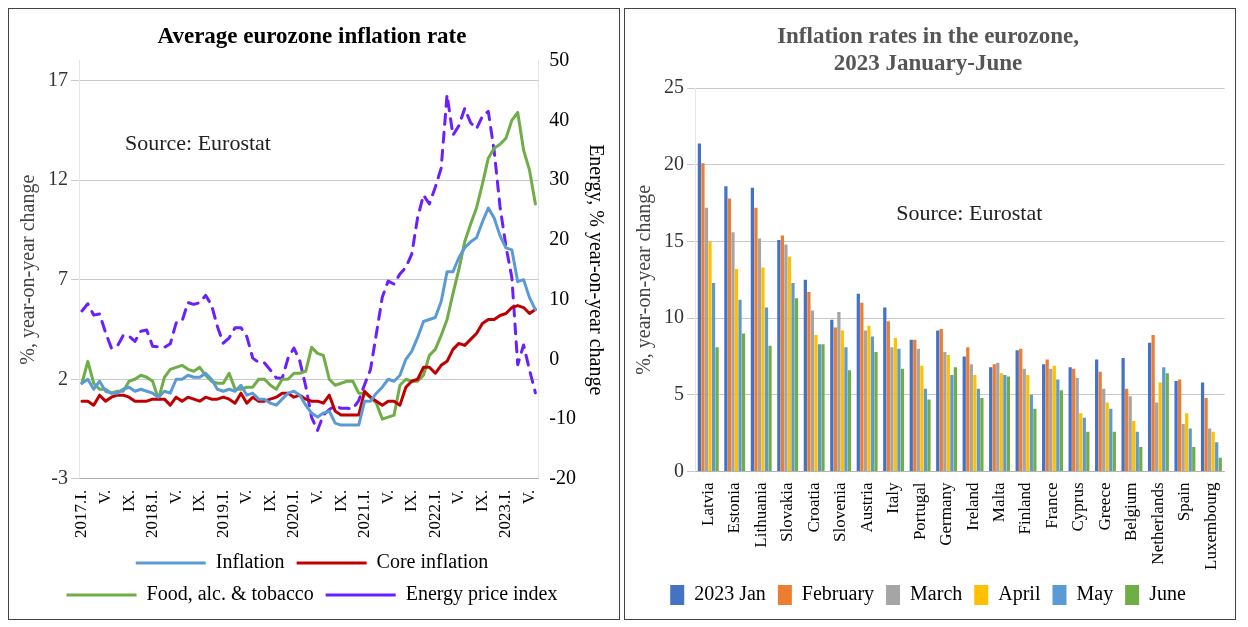 Image resolution: width=1248 pixels, height=627 pixels. Describe the element at coordinates (432, 561) in the screenshot. I see `legend-label: Core inflation` at that location.